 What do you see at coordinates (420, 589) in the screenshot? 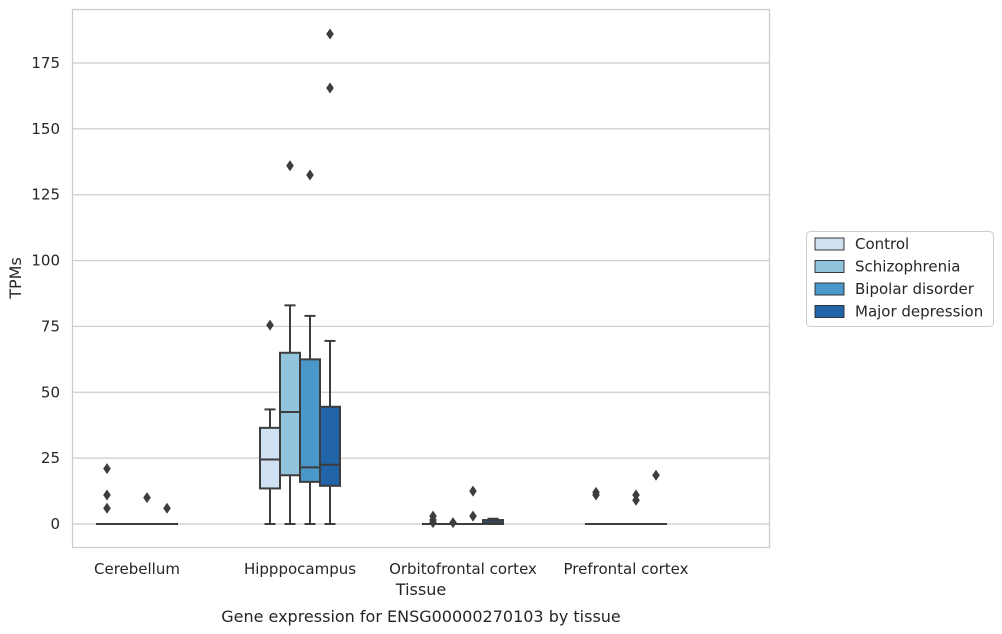
I see `x-axis-label: Tissue` at bounding box center [420, 589].